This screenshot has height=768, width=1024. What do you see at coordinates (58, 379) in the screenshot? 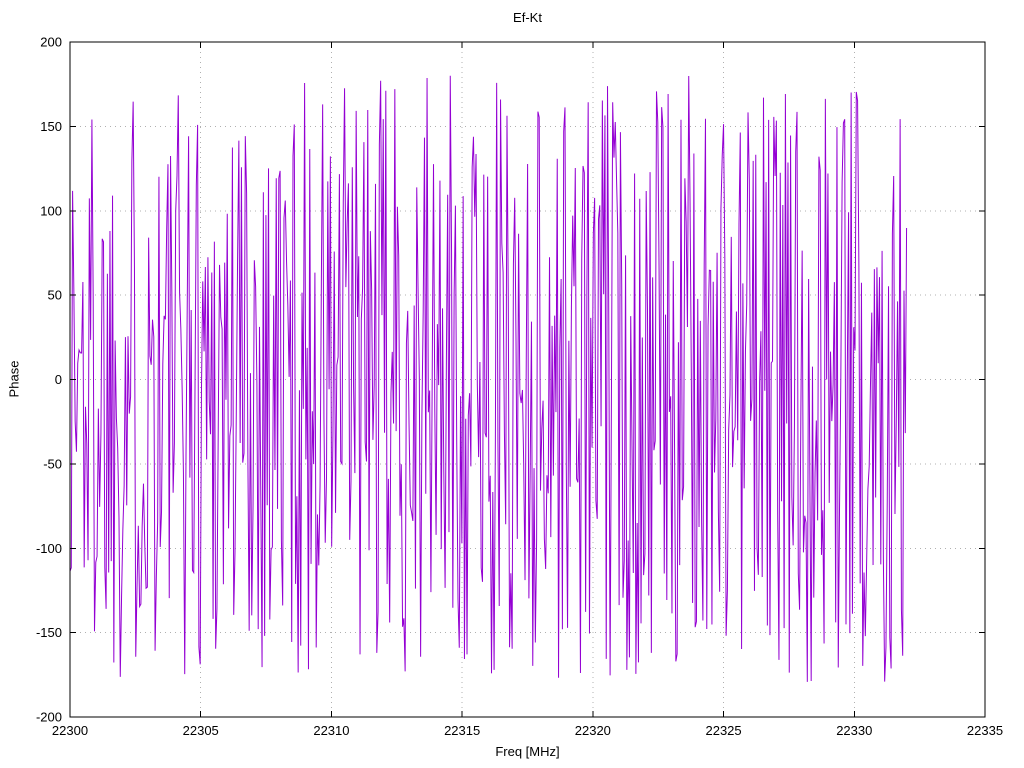
I see `y-tick-label: 0` at bounding box center [58, 379].